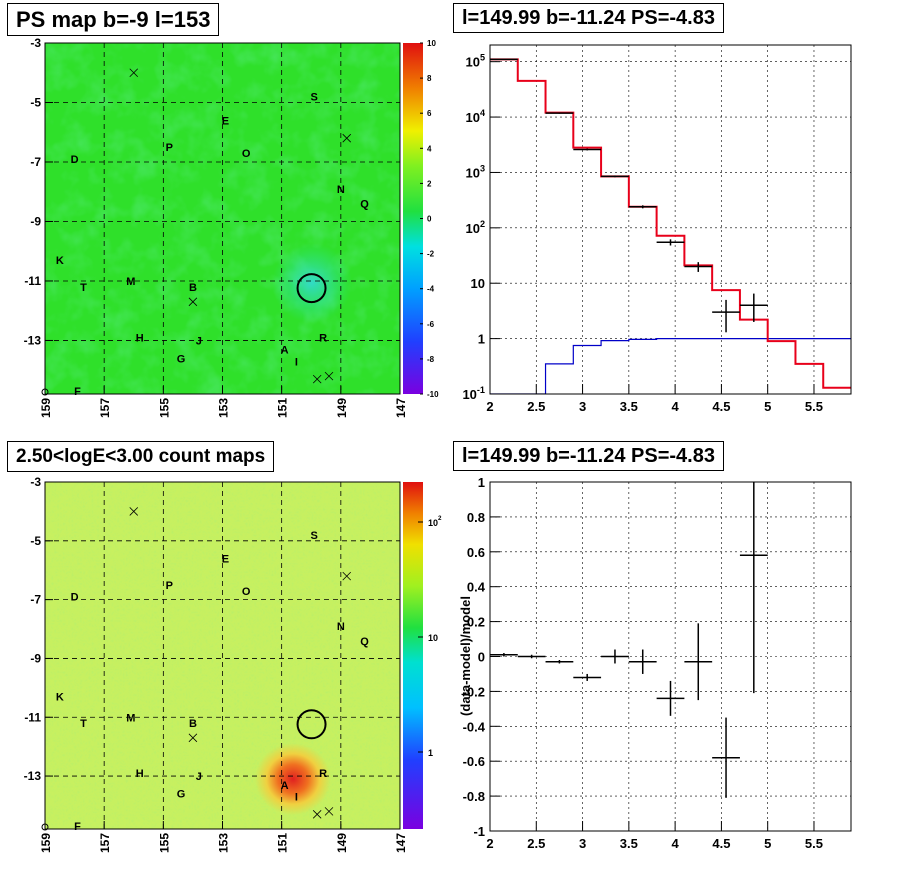  Describe the element at coordinates (476, 517) in the screenshot. I see `residual-ytick-label: 0.8` at that location.